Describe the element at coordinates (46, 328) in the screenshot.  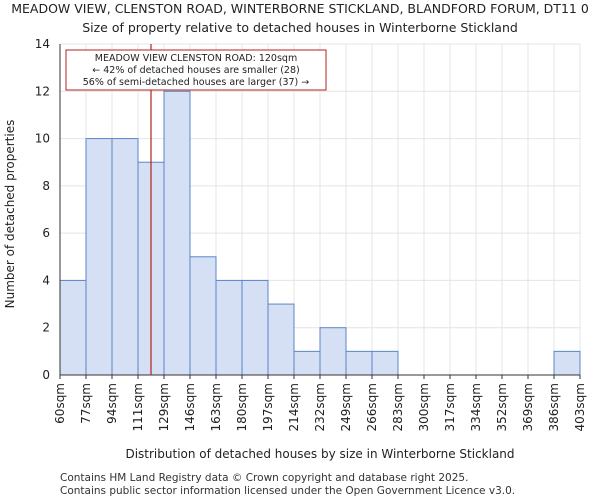
I see `y-tick-label: 2` at that location.